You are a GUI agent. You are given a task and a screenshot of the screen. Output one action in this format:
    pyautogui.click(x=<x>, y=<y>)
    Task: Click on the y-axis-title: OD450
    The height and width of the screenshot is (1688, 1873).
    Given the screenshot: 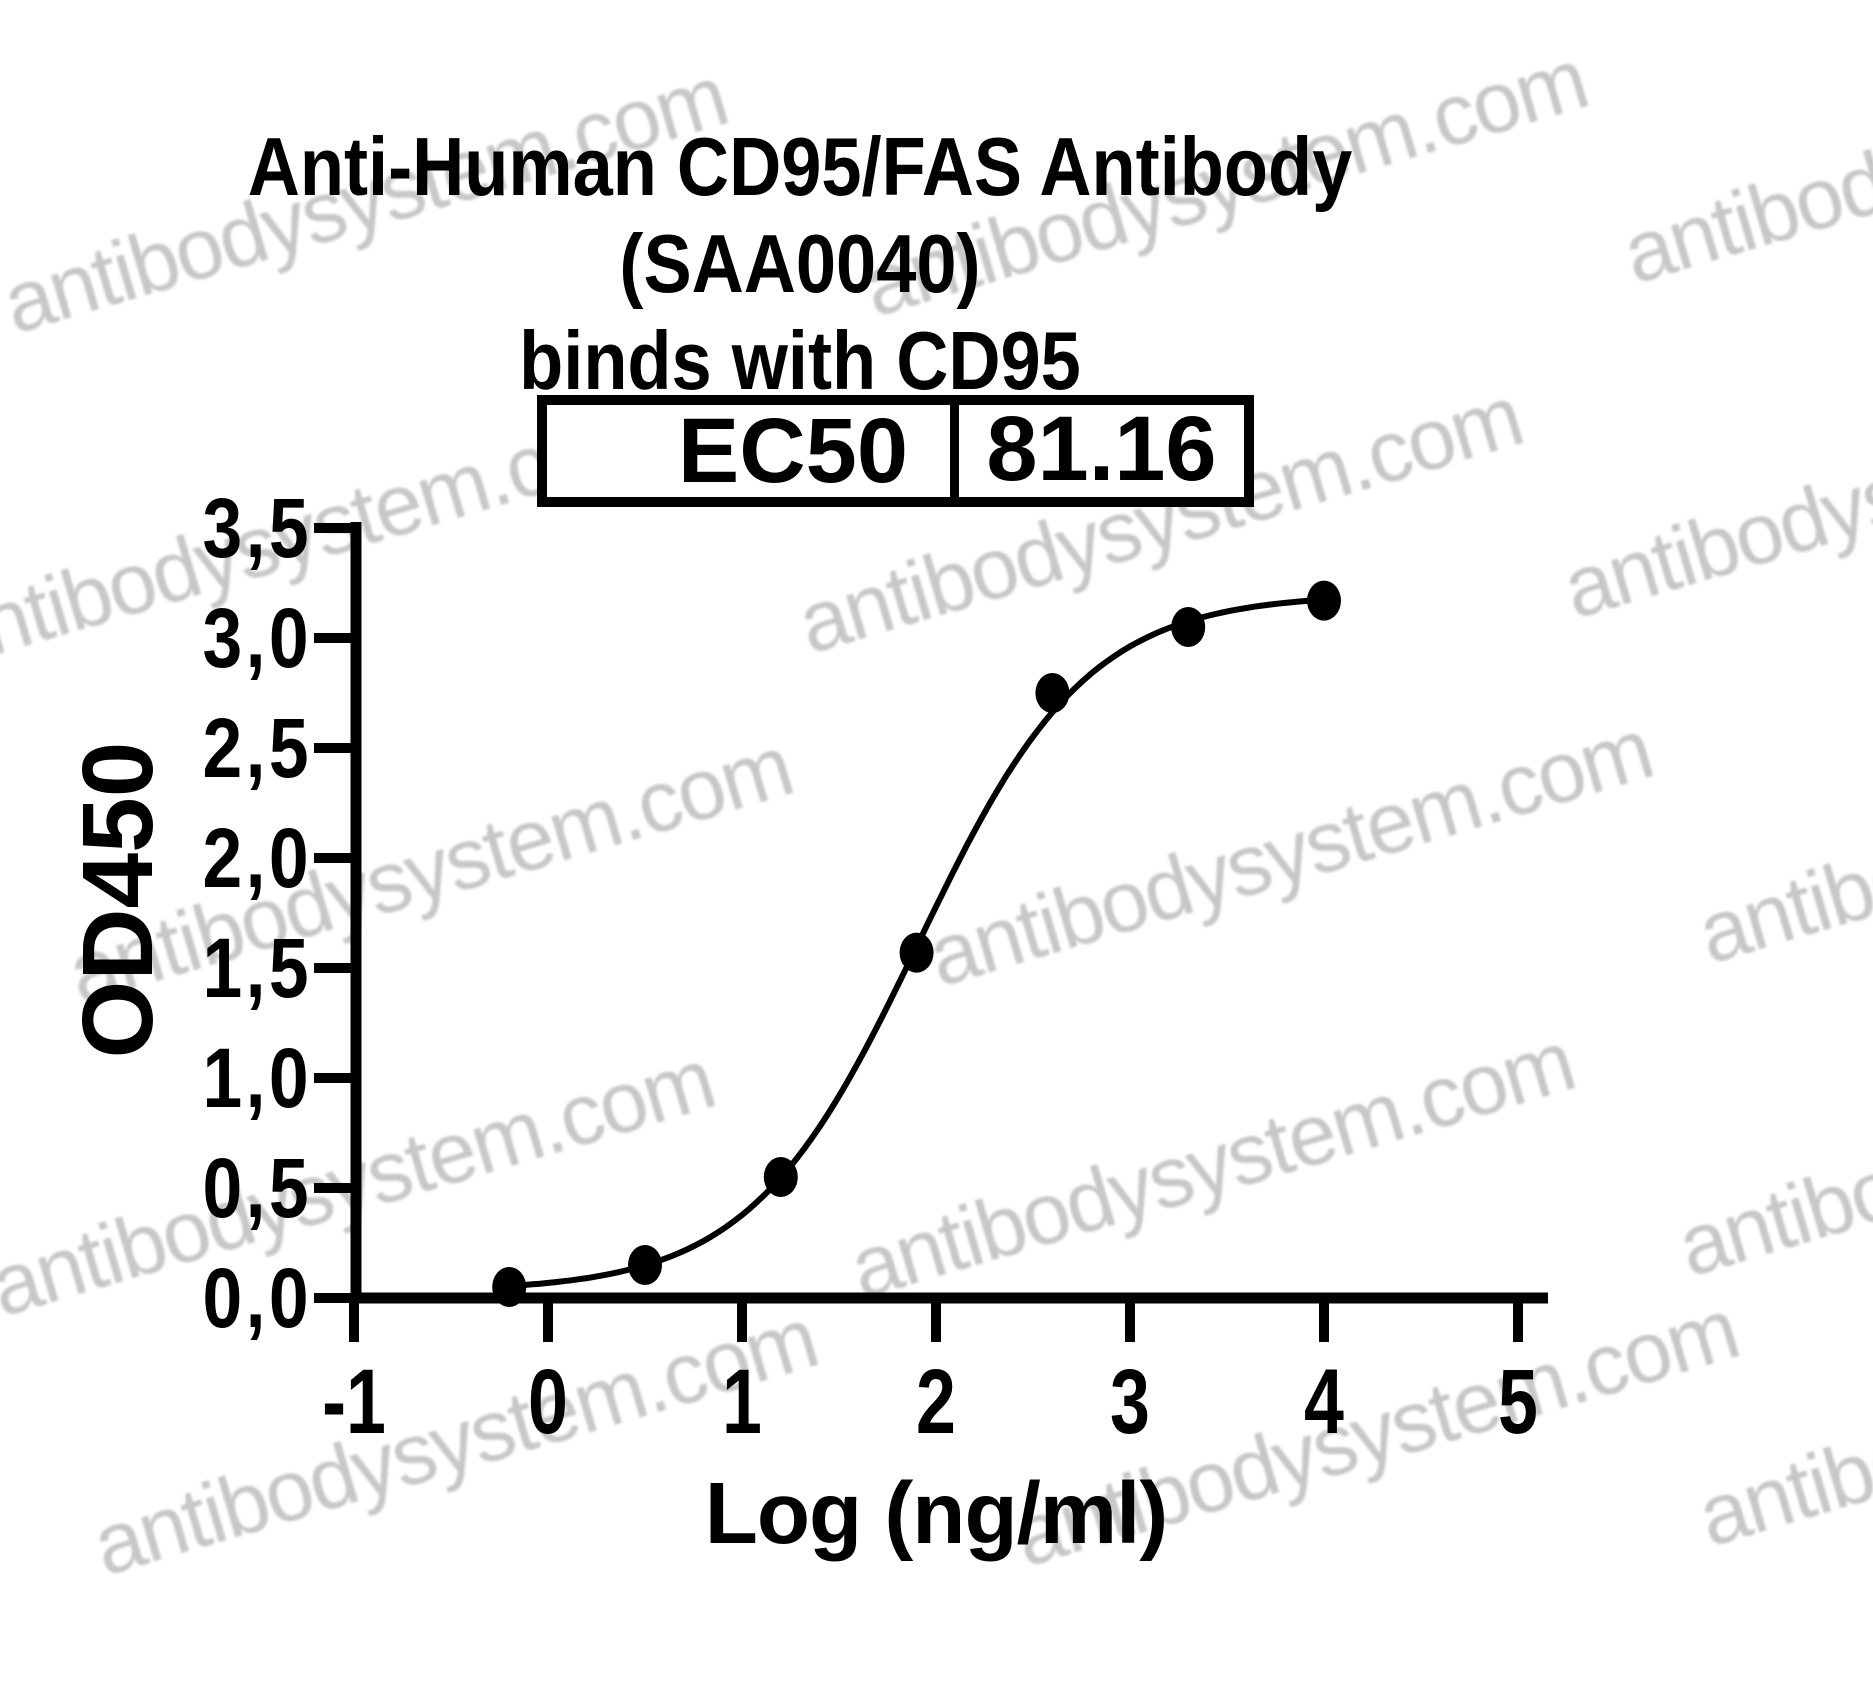 What is the action you would take?
    pyautogui.click(x=118, y=900)
    